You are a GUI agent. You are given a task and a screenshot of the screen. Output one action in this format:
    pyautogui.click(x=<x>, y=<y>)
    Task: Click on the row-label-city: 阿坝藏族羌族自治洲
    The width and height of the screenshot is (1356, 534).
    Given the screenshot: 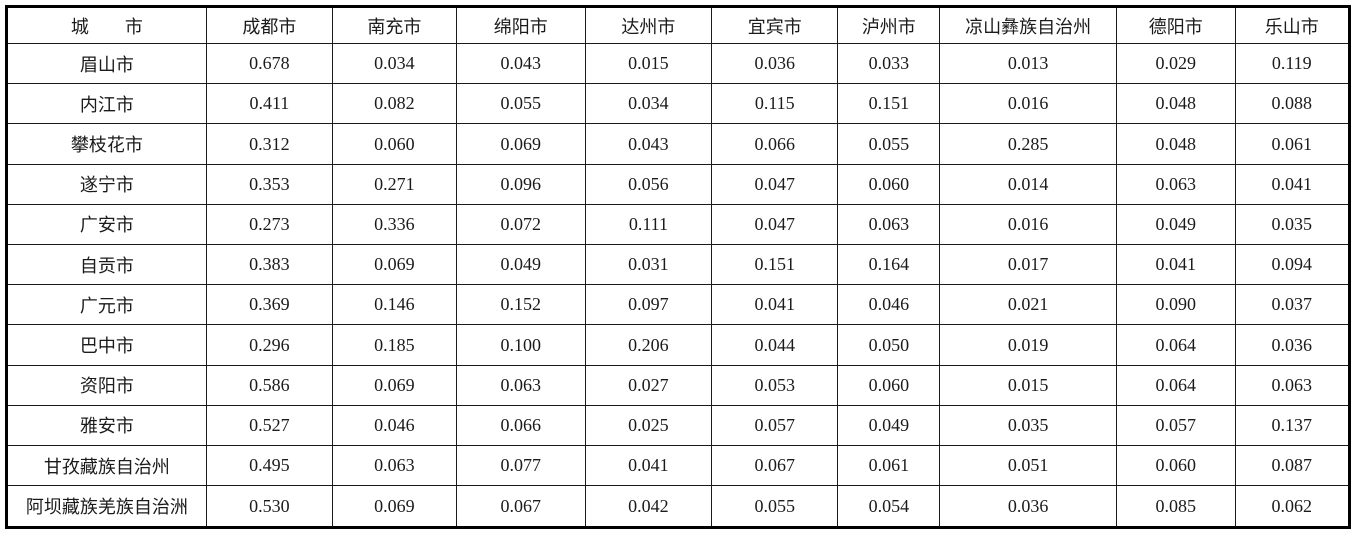 What is the action you would take?
    pyautogui.click(x=106, y=506)
    